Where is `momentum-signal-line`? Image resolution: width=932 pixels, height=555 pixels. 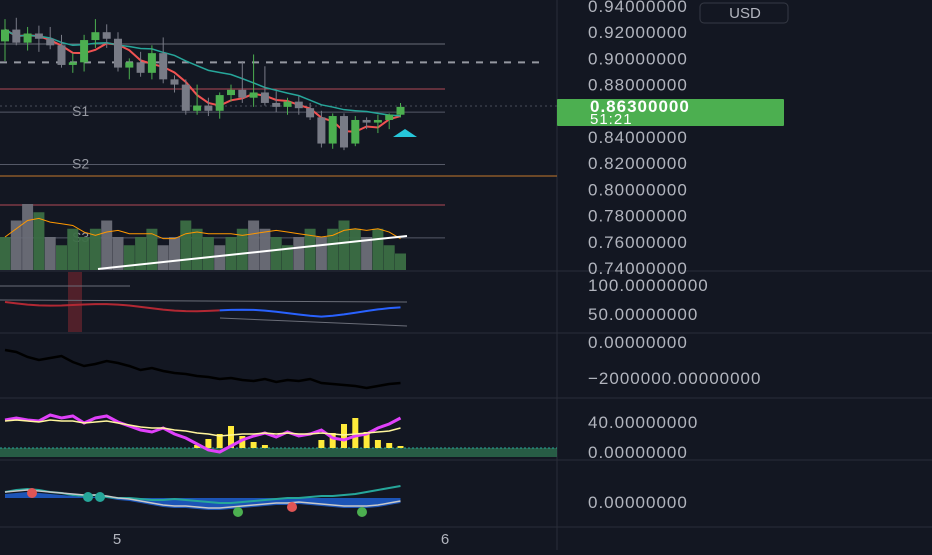
momentum-signal-line is located at coordinates (202, 428).